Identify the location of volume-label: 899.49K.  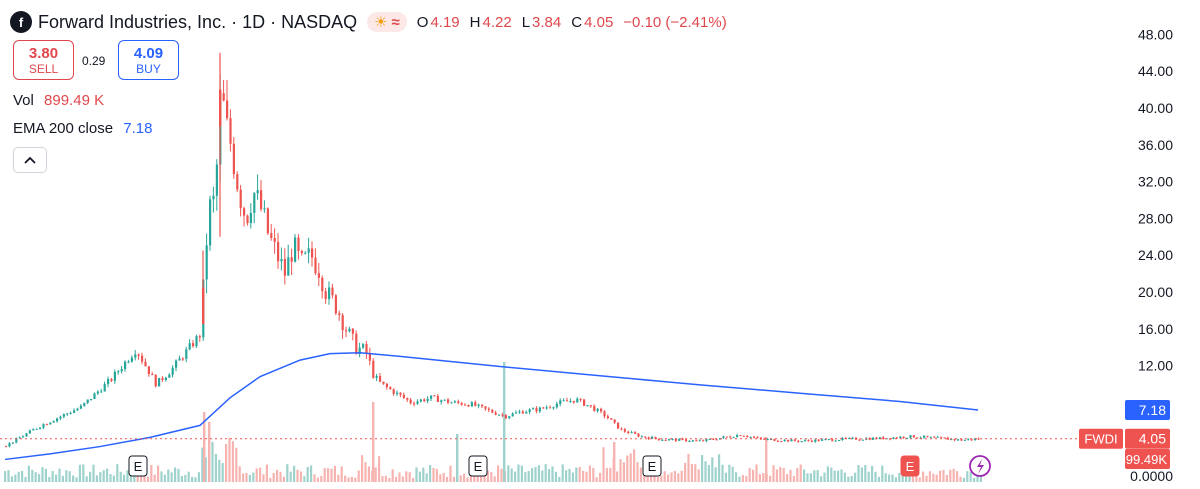
(1143, 459).